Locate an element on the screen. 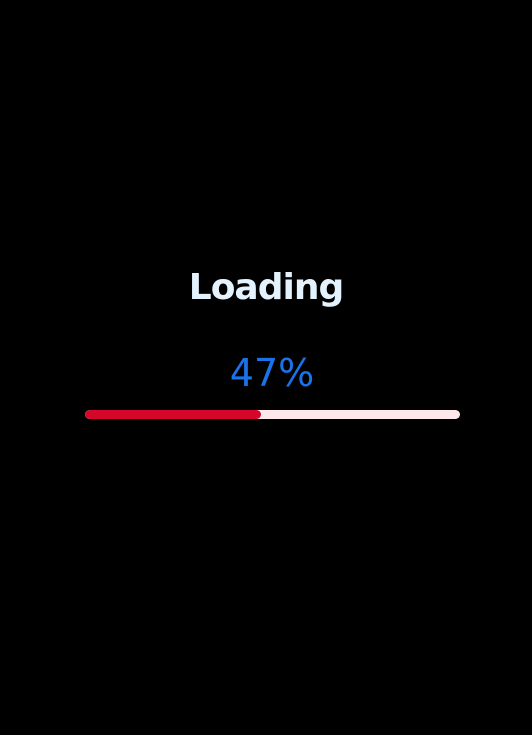 Image resolution: width=532 pixels, height=735 pixels. progress-bar-track is located at coordinates (272, 414).